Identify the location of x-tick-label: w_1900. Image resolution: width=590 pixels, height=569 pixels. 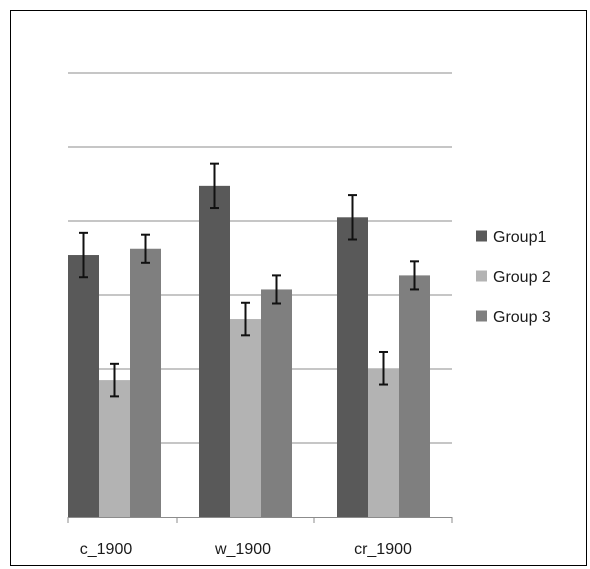
(242, 549).